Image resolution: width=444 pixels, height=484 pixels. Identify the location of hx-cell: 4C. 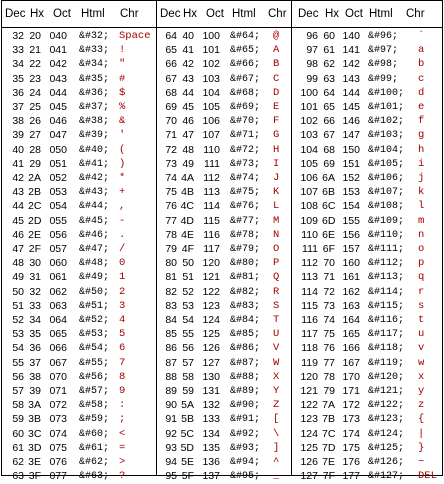
(187, 206).